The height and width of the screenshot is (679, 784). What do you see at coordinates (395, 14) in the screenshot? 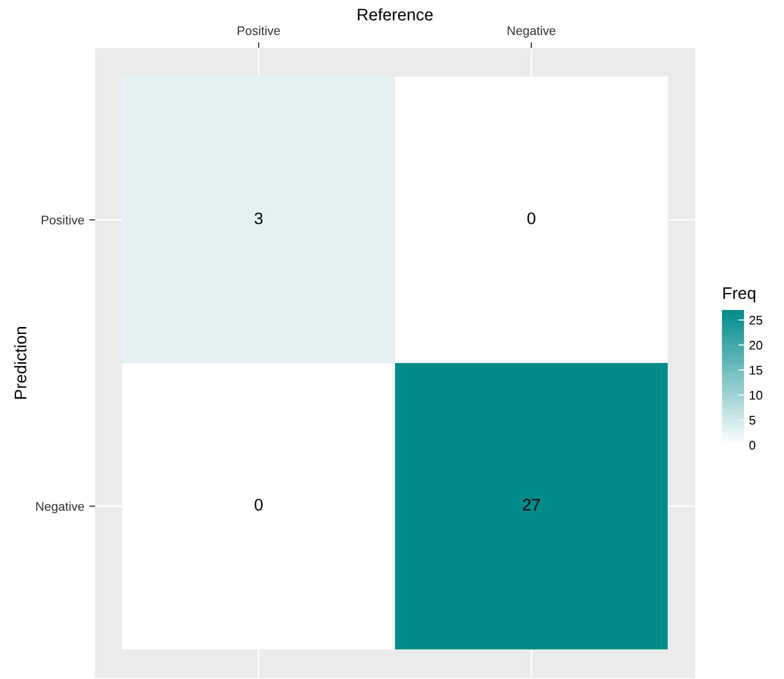
I see `x-axis-title: Reference` at bounding box center [395, 14].